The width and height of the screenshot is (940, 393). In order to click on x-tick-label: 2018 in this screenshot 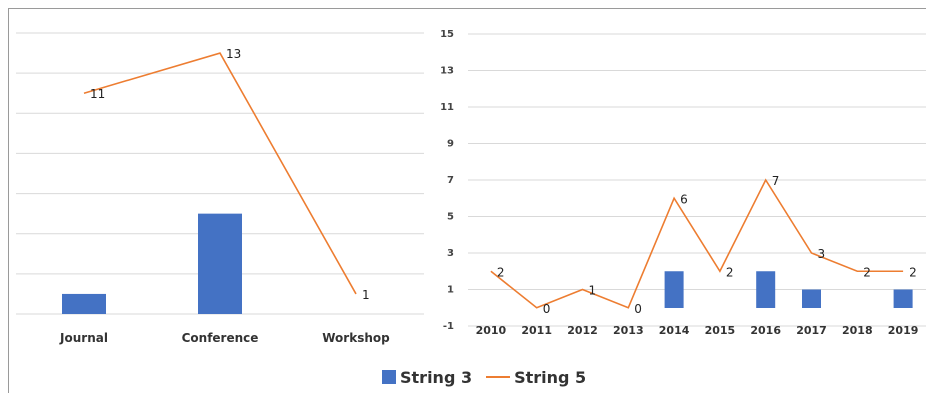, I will do `click(857, 330)`.